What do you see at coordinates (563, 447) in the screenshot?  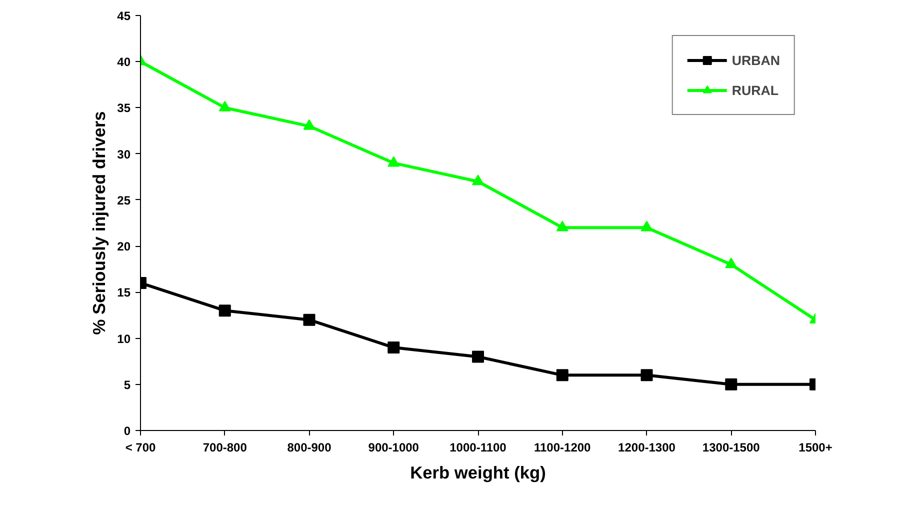 I see `x-tick-label: 1100-1200` at bounding box center [563, 447].